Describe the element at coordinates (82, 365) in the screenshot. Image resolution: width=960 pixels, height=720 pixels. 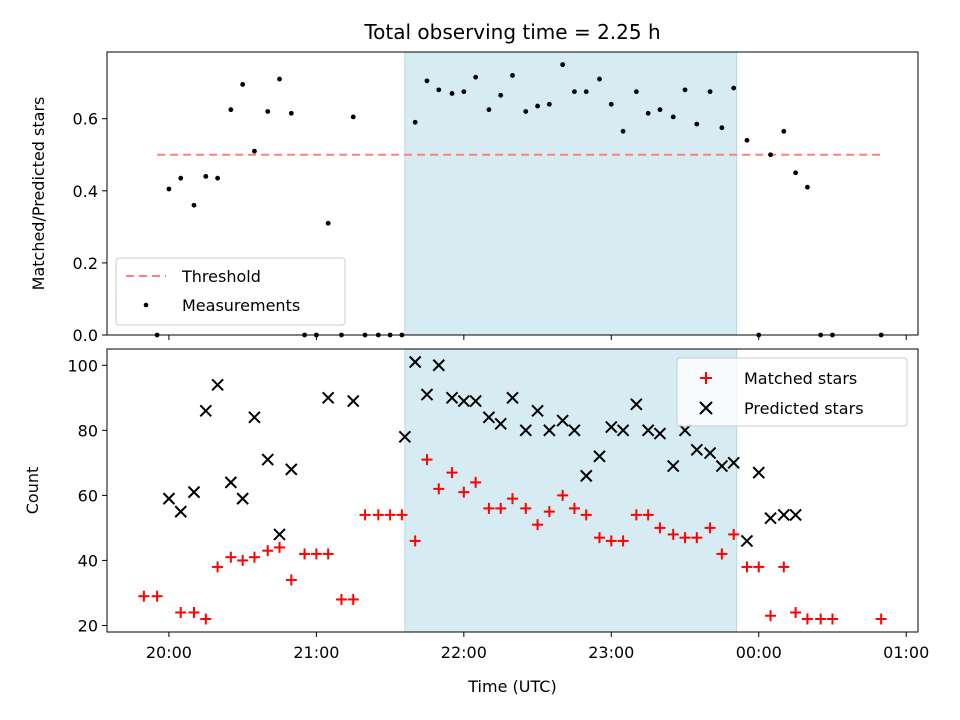
I see `bottom-y-tick-label: 100` at that location.